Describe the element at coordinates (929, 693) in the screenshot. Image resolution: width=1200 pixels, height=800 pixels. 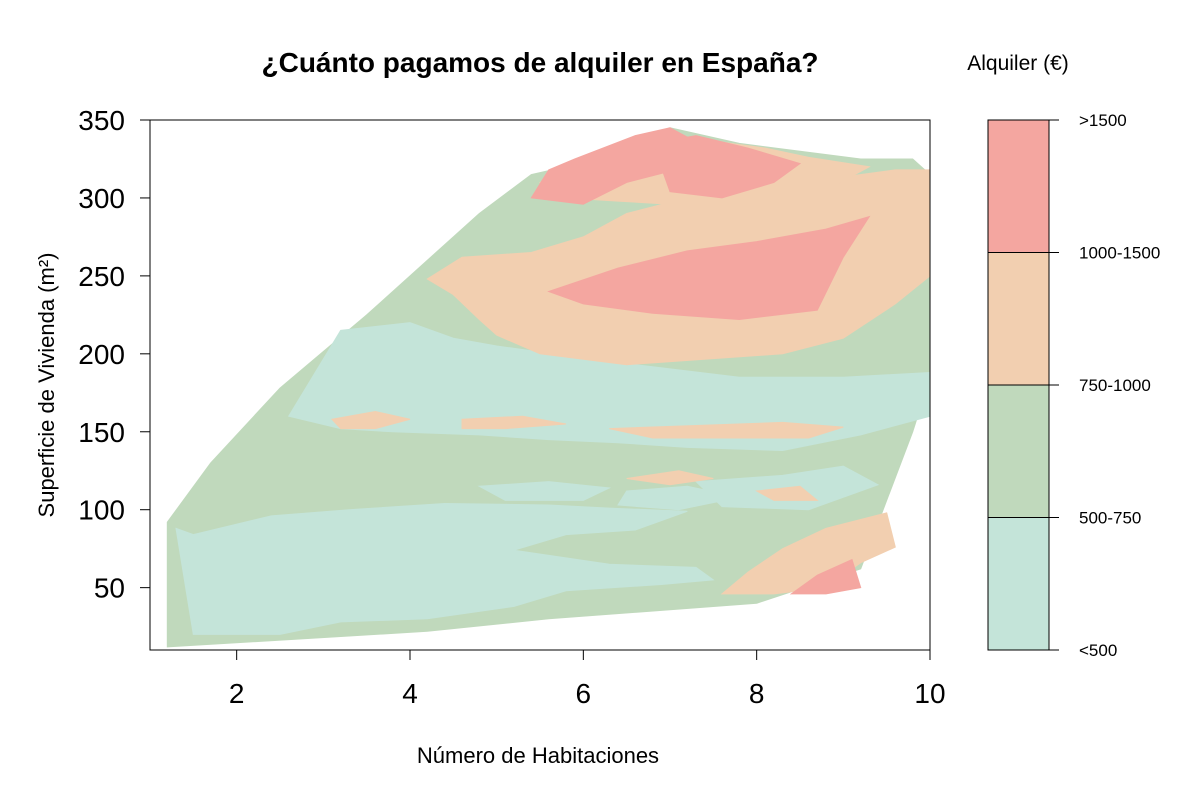
I see `x-tick-label: 10` at that location.